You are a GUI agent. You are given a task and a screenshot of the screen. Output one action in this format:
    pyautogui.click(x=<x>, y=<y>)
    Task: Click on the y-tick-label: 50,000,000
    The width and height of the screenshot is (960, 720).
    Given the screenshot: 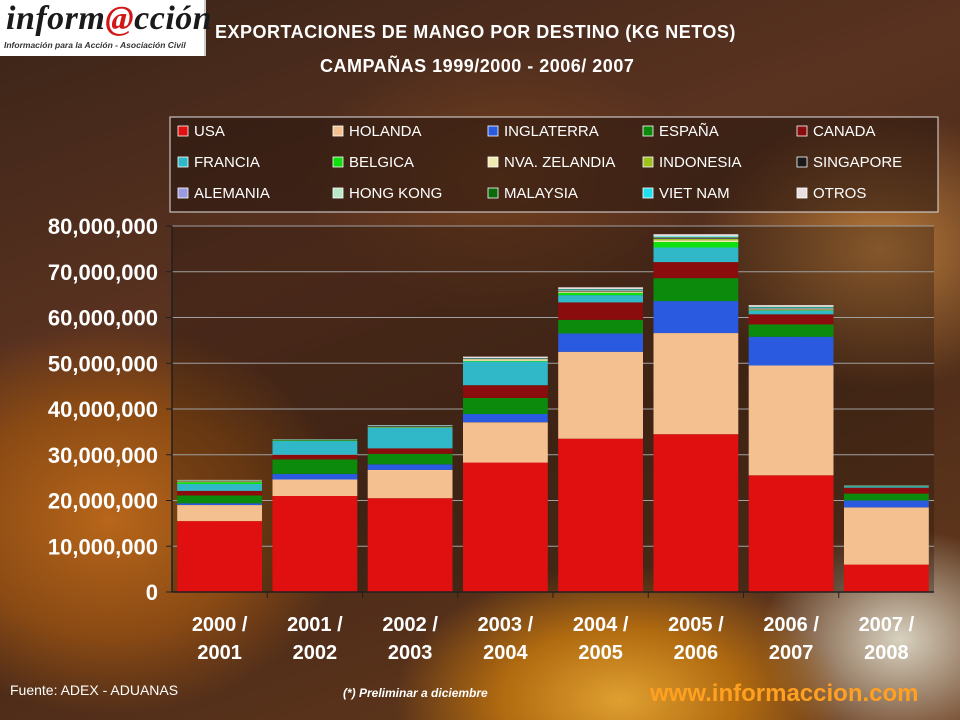 What is the action you would take?
    pyautogui.click(x=103, y=363)
    